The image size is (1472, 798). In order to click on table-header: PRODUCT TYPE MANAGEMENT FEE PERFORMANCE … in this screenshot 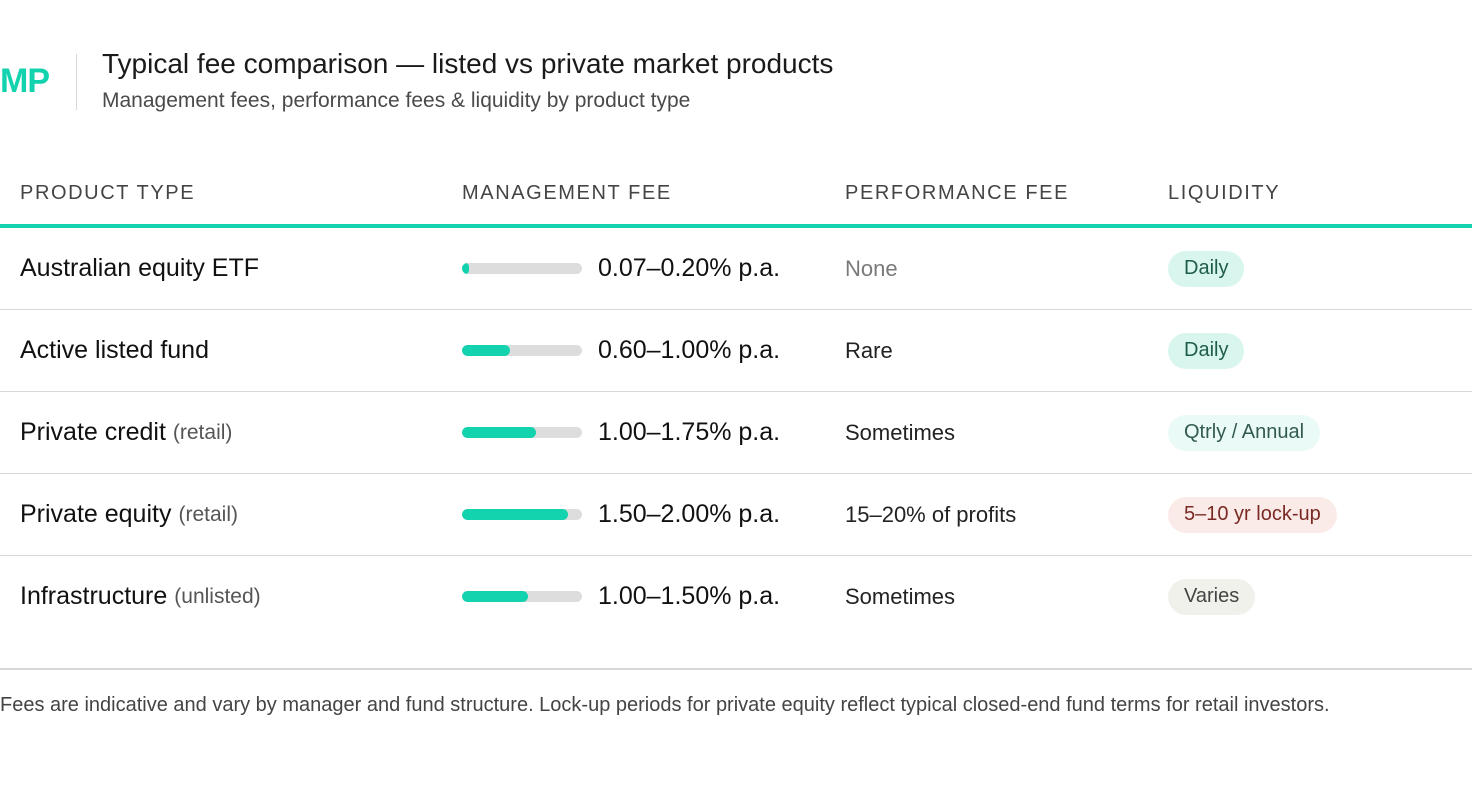, I will do `click(736, 194)`.